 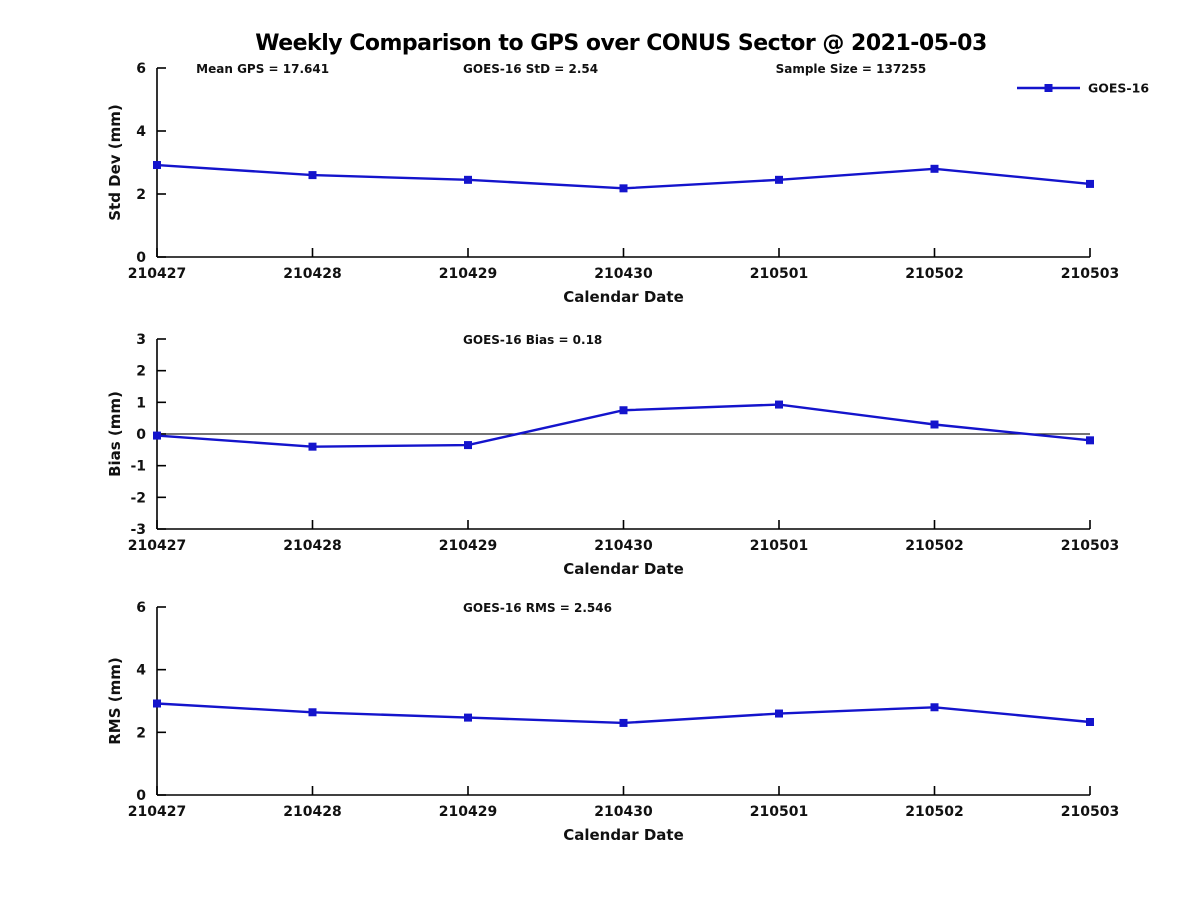 What do you see at coordinates (141, 403) in the screenshot?
I see `y-tick-label: 1` at bounding box center [141, 403].